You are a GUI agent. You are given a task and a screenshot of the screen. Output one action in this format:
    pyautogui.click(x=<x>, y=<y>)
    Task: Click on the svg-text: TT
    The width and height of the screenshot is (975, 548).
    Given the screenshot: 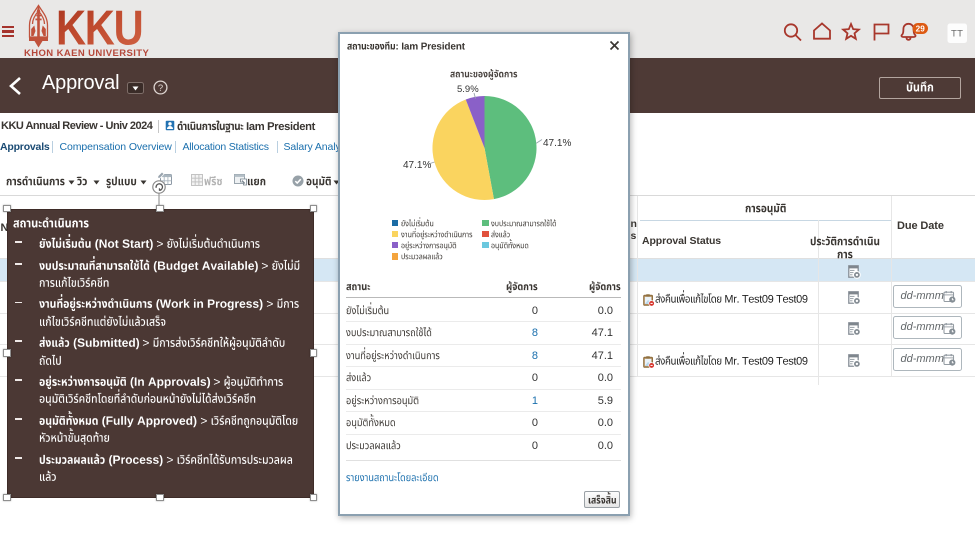 What is the action you would take?
    pyautogui.click(x=957, y=33)
    